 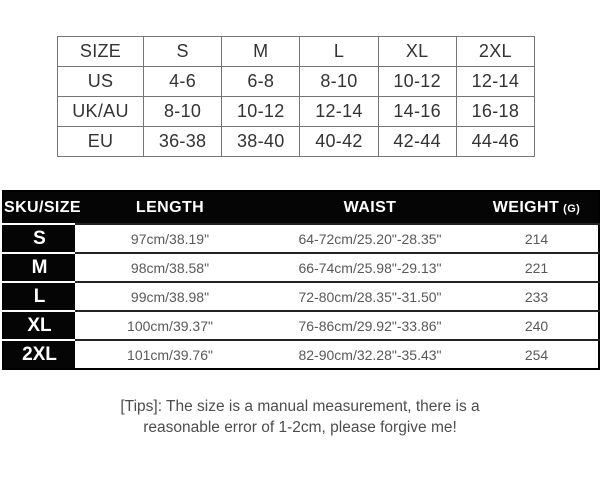 What do you see at coordinates (100, 81) in the screenshot?
I see `region-label-cell: US` at bounding box center [100, 81].